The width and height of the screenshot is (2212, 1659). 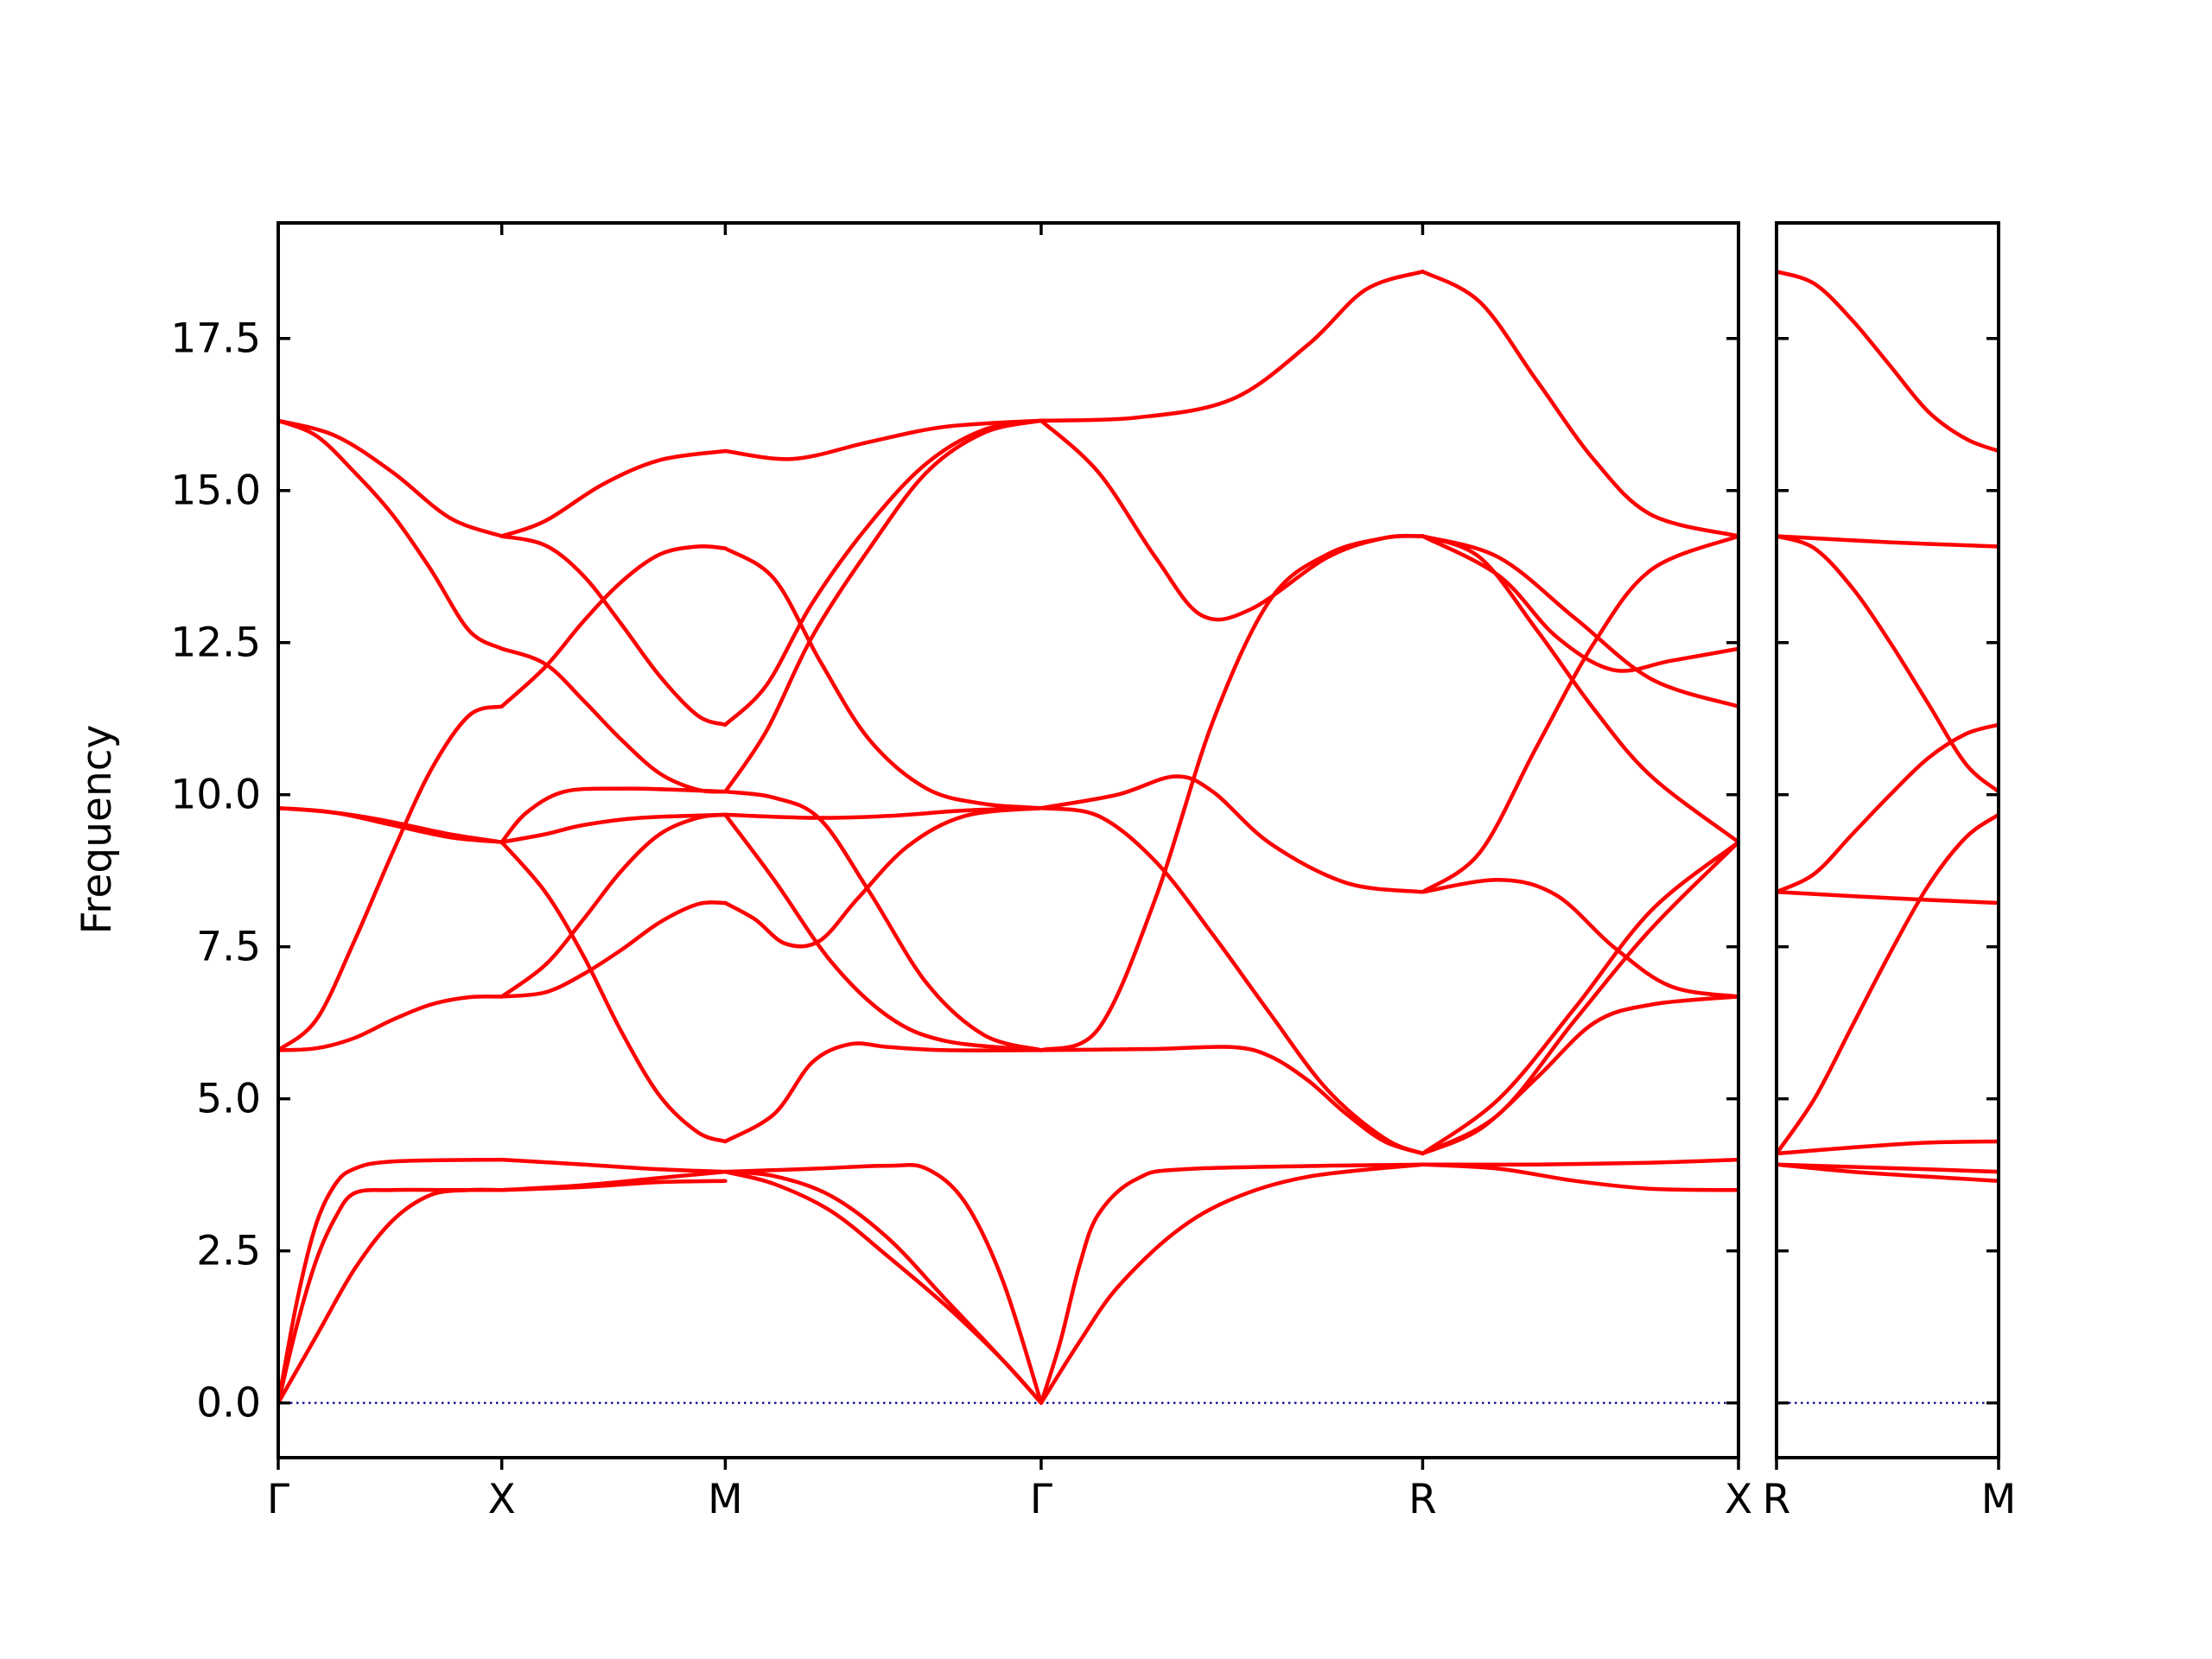 What do you see at coordinates (215, 643) in the screenshot?
I see `y-tick-label: 12.5` at bounding box center [215, 643].